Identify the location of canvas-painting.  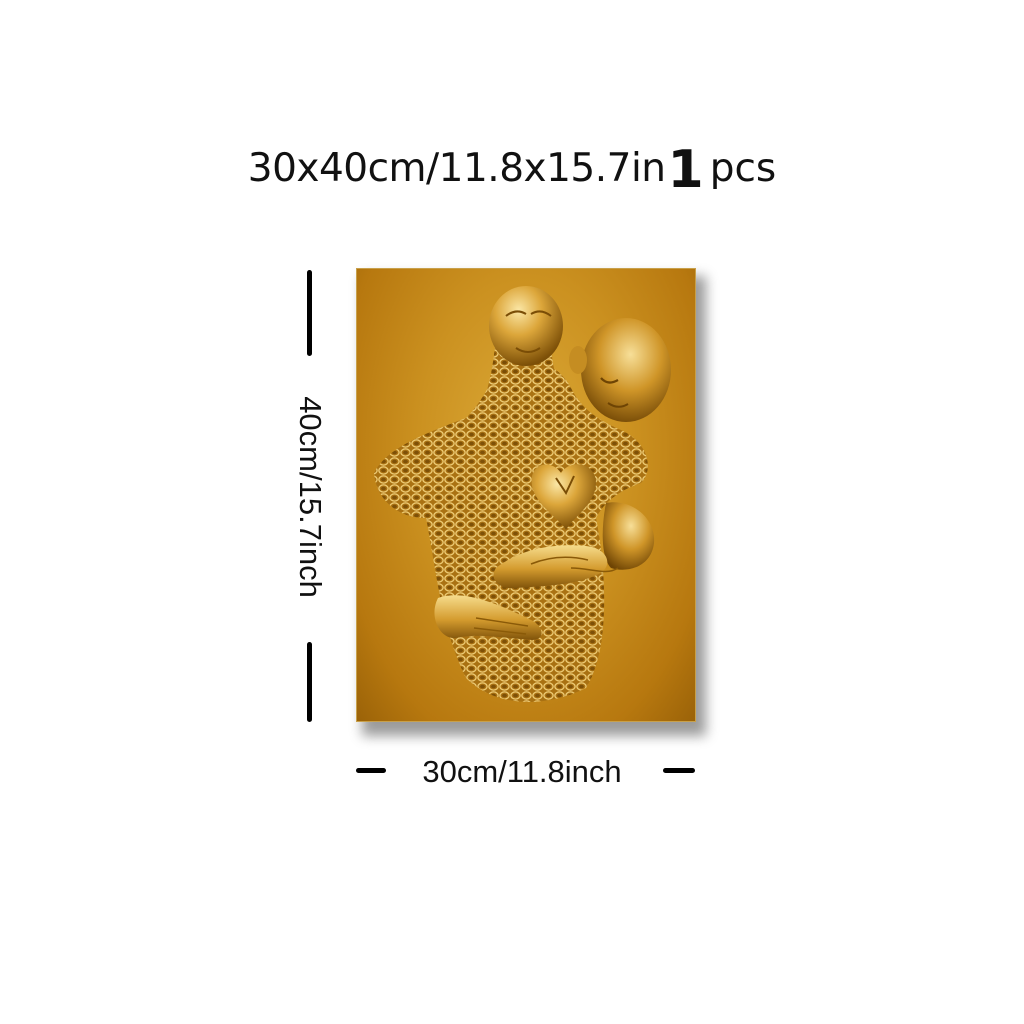
(526, 495).